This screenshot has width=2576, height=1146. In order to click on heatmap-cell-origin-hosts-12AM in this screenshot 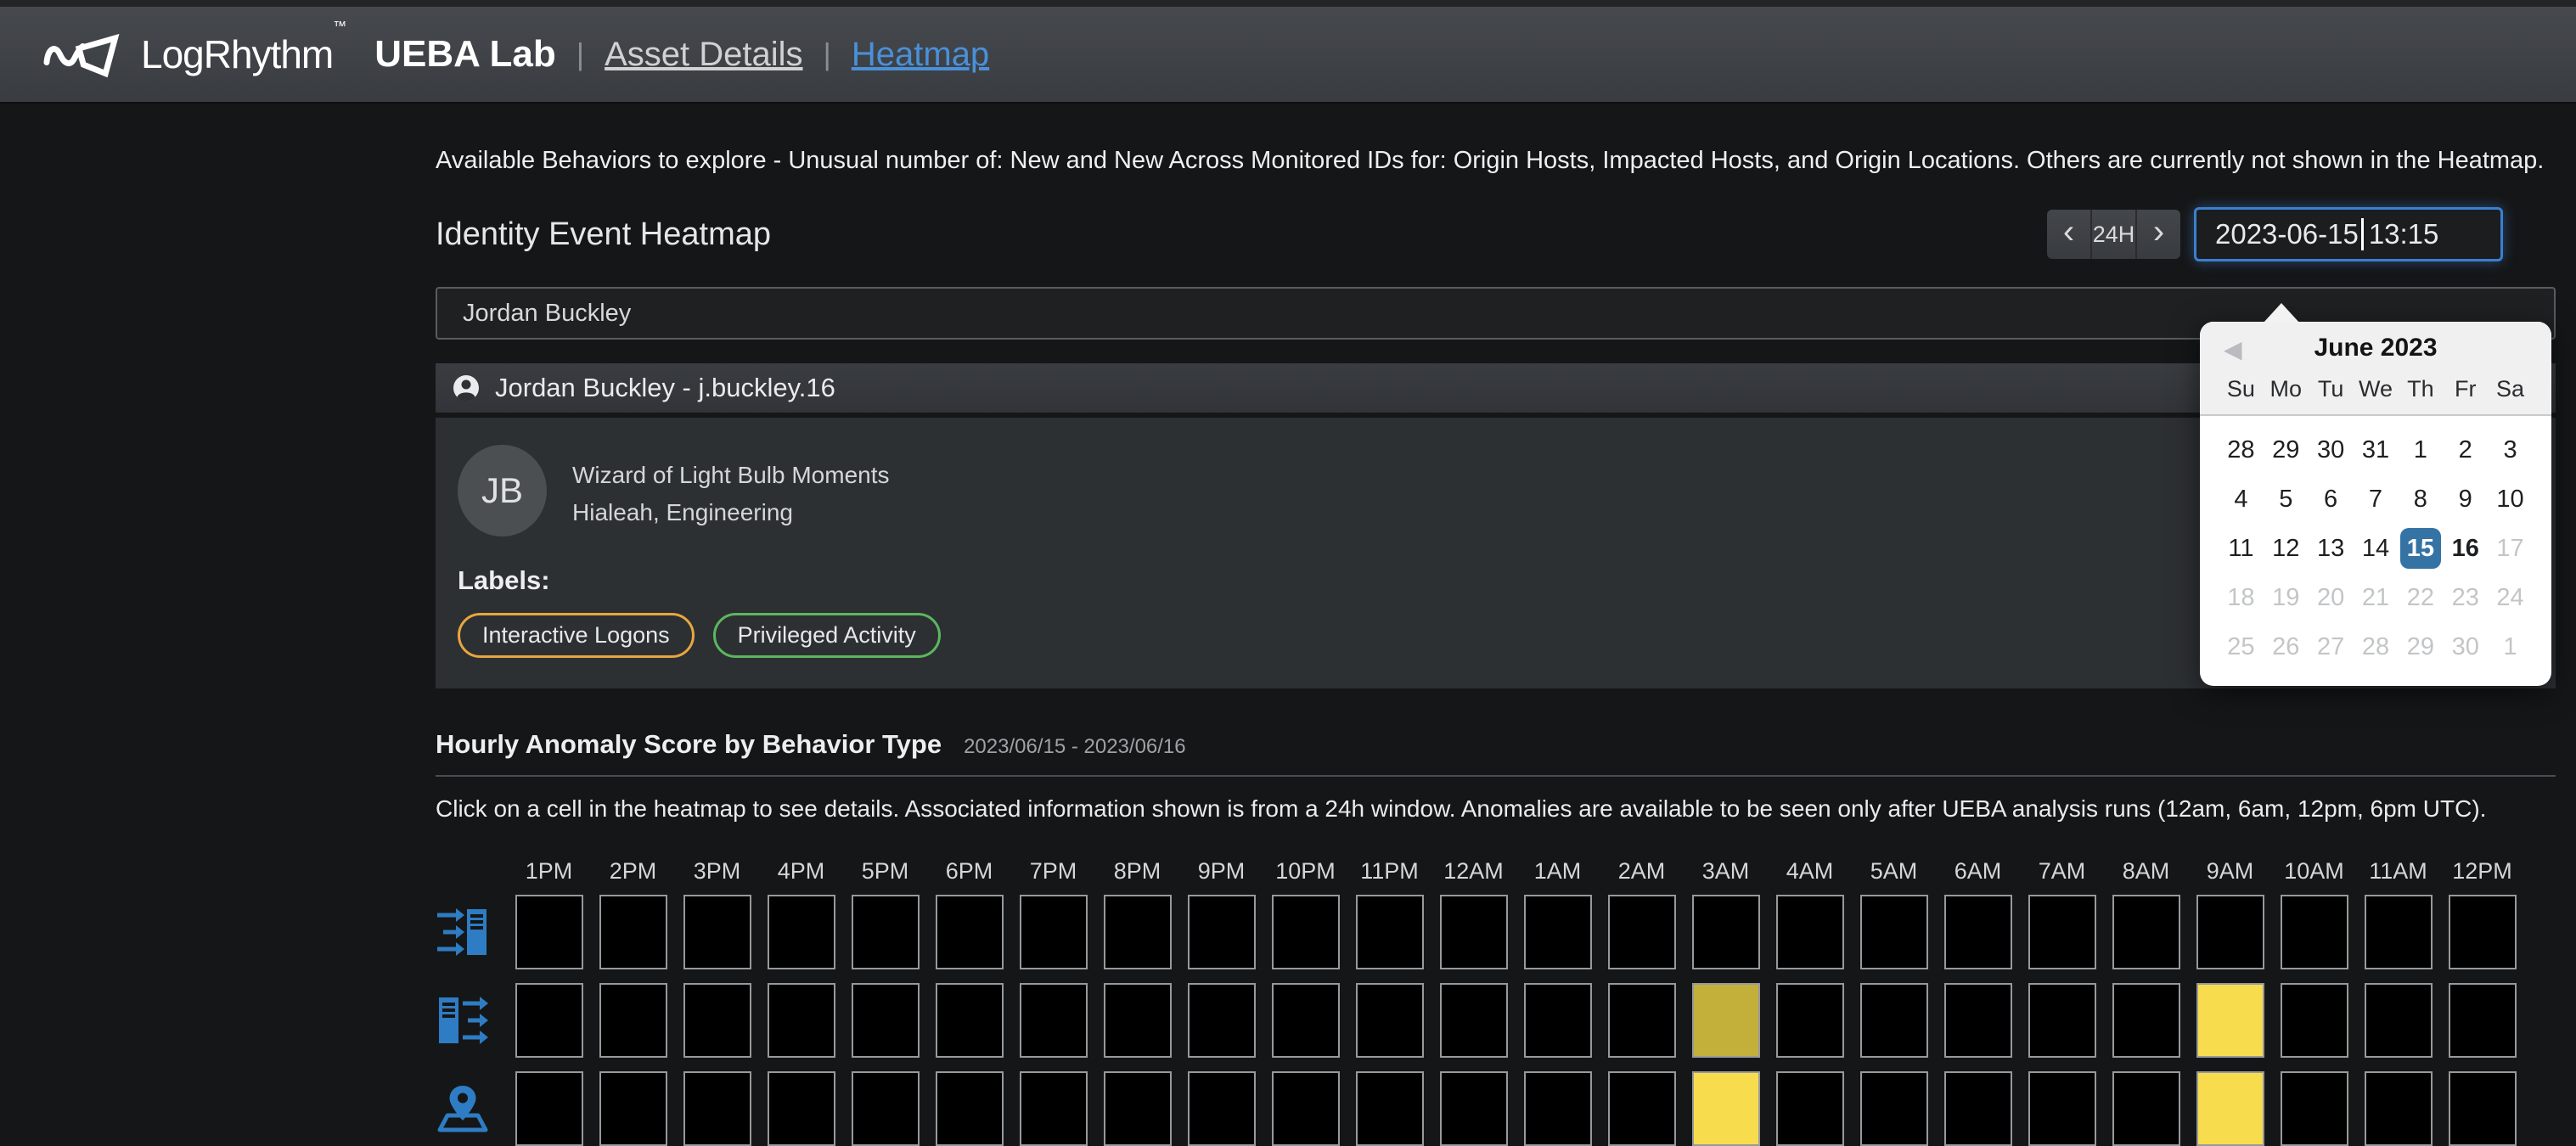, I will do `click(1473, 1021)`.